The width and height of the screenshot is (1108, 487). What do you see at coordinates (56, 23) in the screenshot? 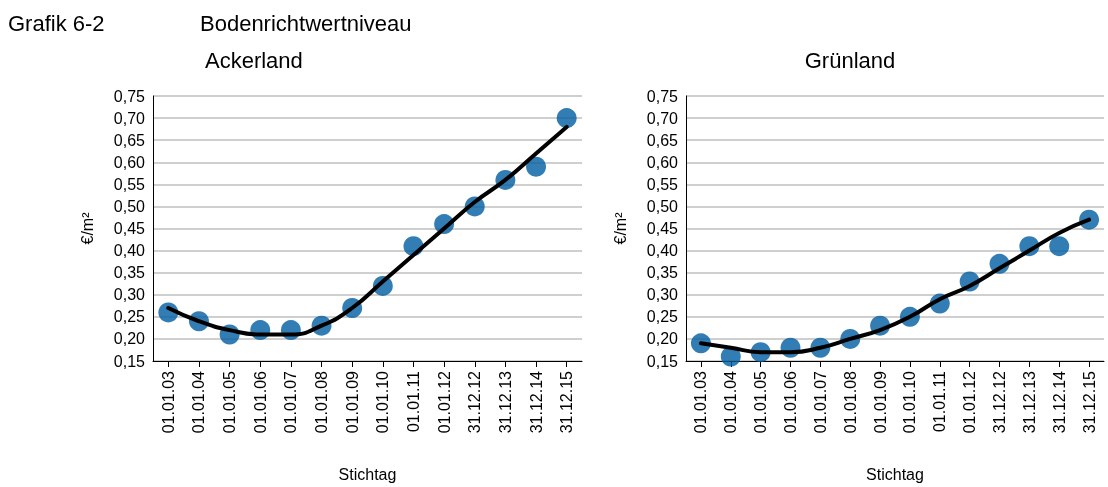
I see `text: Grafik 6-2` at bounding box center [56, 23].